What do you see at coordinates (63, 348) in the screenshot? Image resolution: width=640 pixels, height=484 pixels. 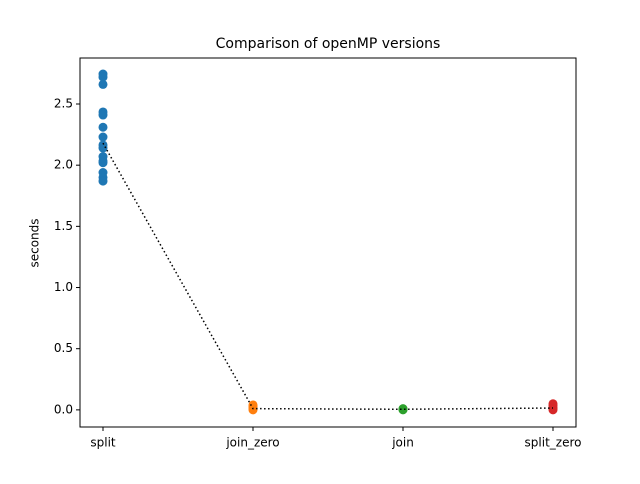 I see `y-tick-label: 0.5` at bounding box center [63, 348].